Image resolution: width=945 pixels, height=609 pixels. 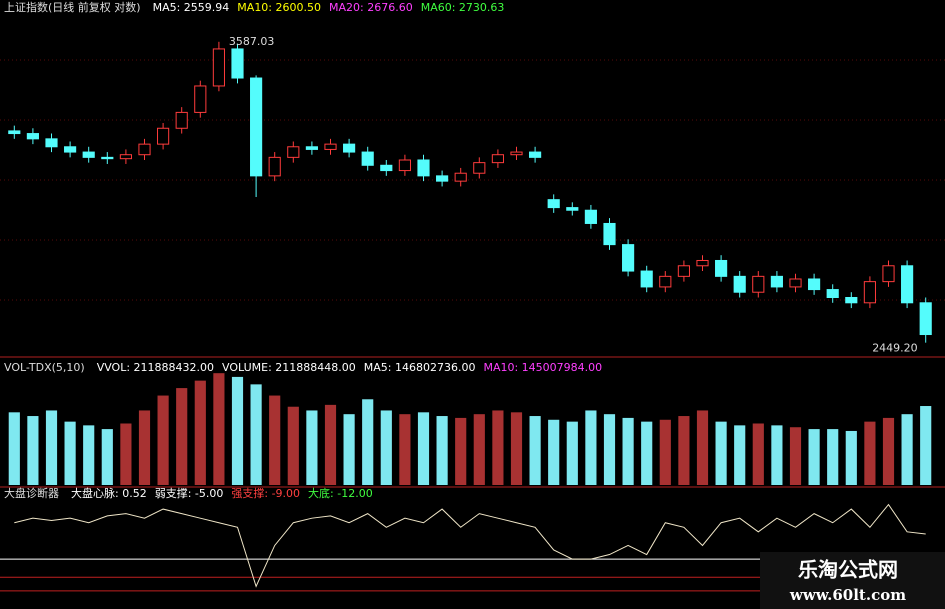 I want to click on panel-title: 上证指数(日线 前复权 对数), so click(x=72, y=7).